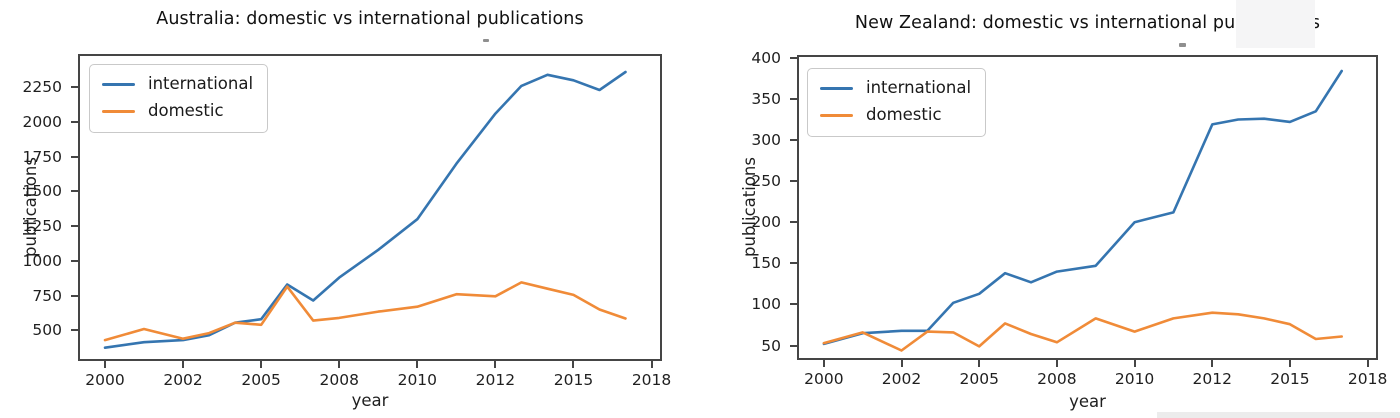  Describe the element at coordinates (766, 304) in the screenshot. I see `y-tick-label: 100` at that location.